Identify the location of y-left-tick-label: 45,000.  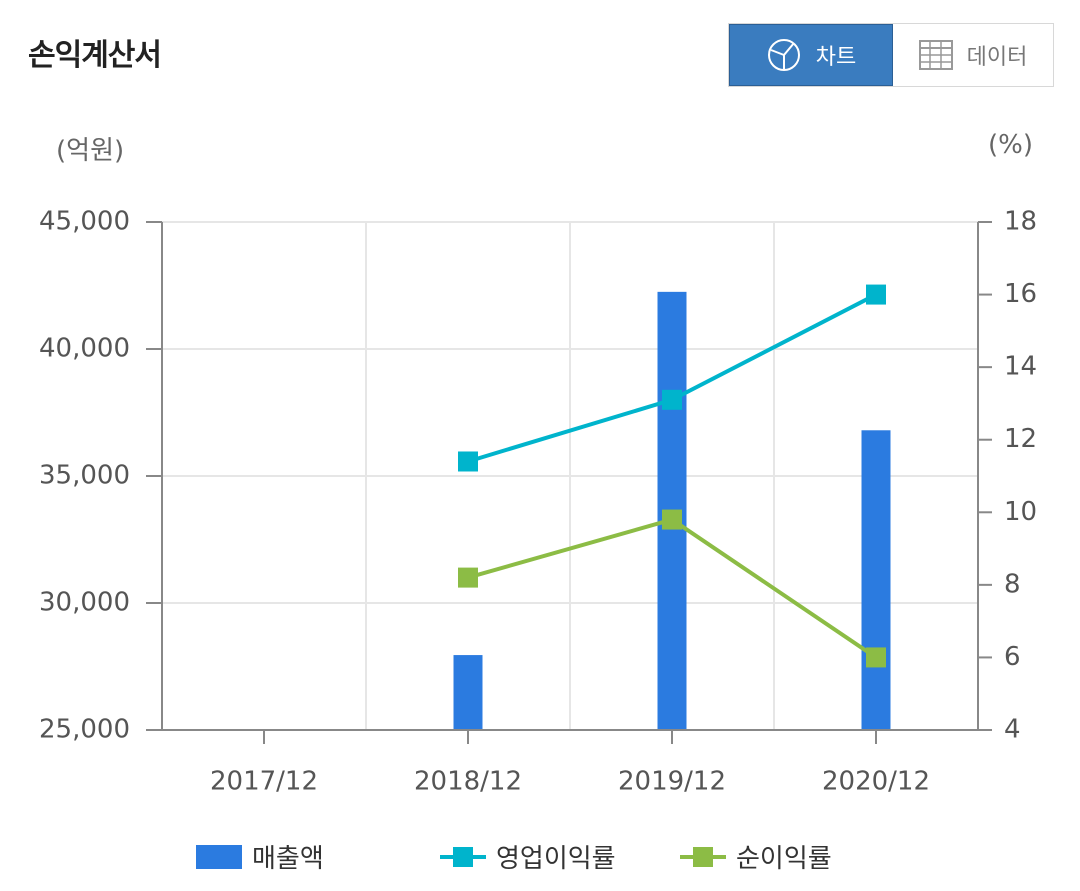
(84, 222).